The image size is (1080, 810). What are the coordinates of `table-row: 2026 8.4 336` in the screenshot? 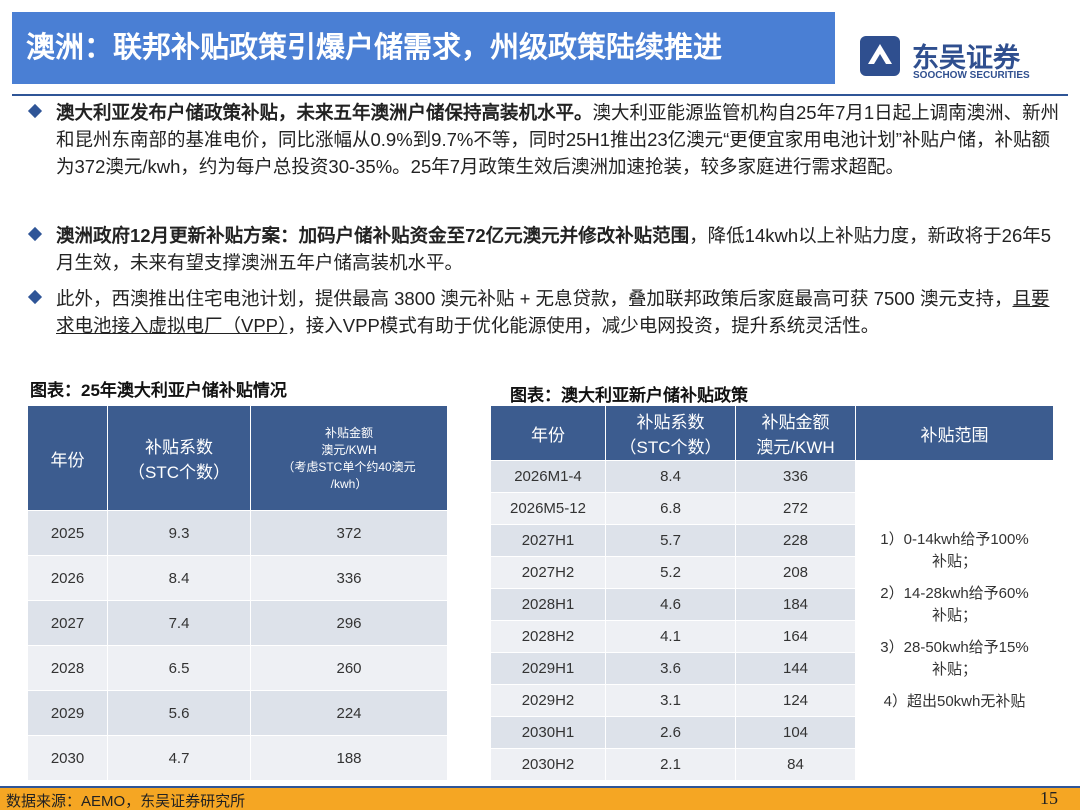 It's located at (237, 578).